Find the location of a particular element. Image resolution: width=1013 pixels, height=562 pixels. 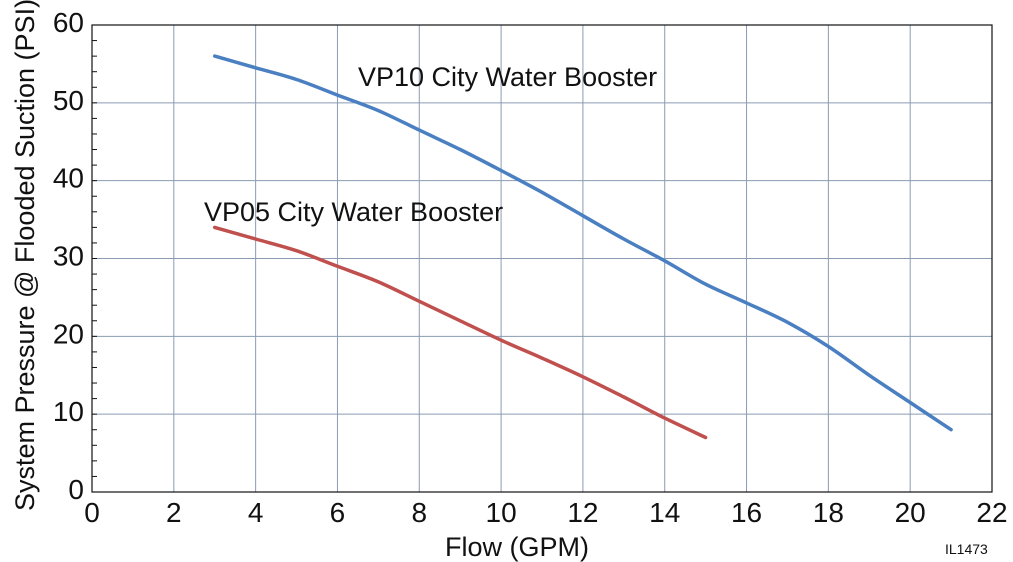

x-tick-label-10: 10 is located at coordinates (501, 512).